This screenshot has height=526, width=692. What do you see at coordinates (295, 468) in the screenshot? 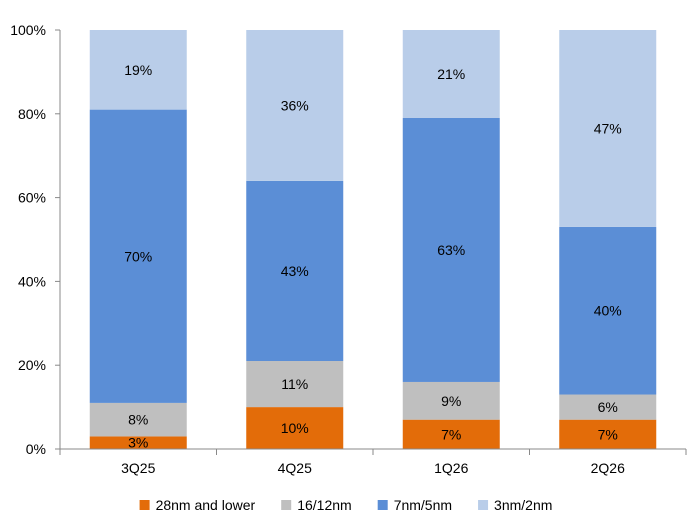
I see `x-tick-label: 4Q25` at bounding box center [295, 468].